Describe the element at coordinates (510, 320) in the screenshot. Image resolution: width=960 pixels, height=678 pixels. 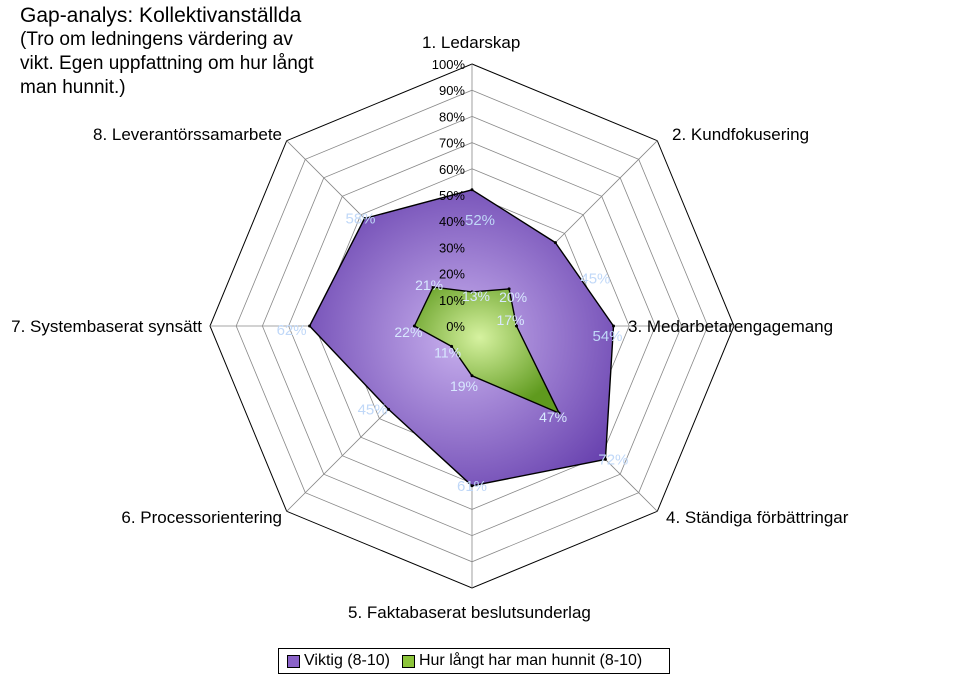
I see `series-1-value-label-2: 17%` at that location.